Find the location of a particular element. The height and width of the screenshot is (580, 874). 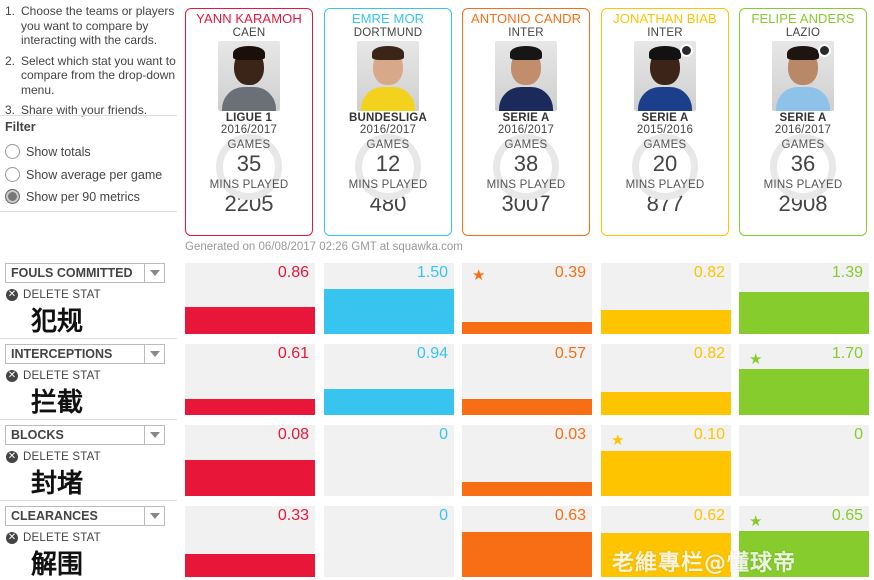

stat-dropdown: INTERCEPTIONS is located at coordinates (85, 354).